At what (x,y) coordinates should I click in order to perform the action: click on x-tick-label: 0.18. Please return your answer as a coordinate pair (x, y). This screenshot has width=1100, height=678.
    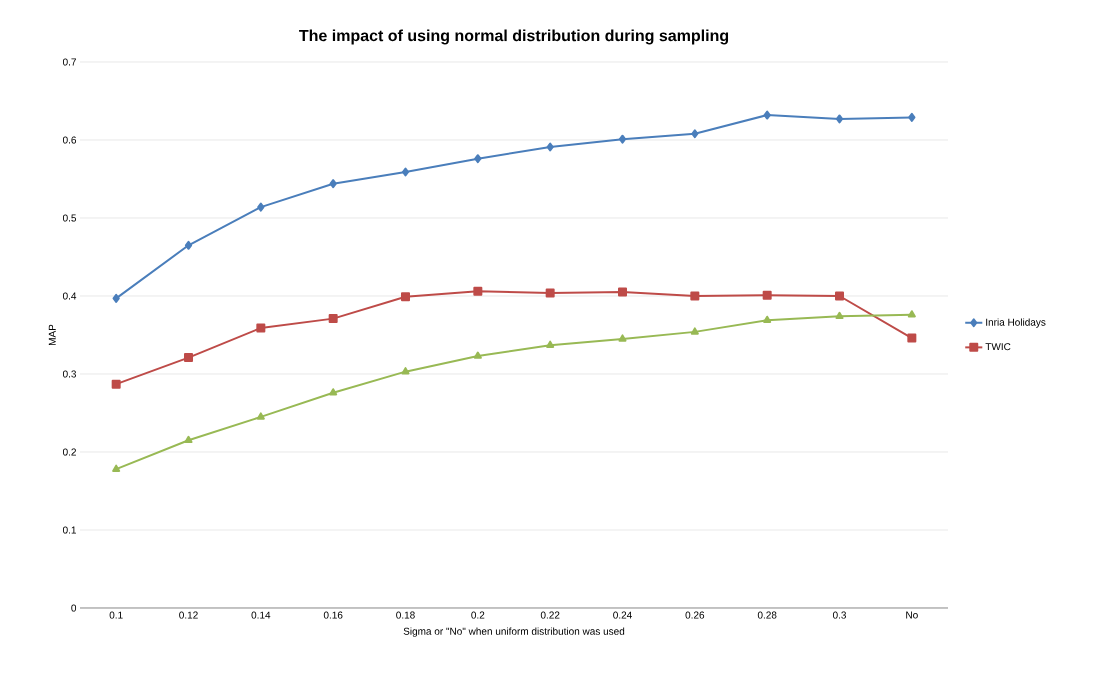
    Looking at the image, I should click on (405, 615).